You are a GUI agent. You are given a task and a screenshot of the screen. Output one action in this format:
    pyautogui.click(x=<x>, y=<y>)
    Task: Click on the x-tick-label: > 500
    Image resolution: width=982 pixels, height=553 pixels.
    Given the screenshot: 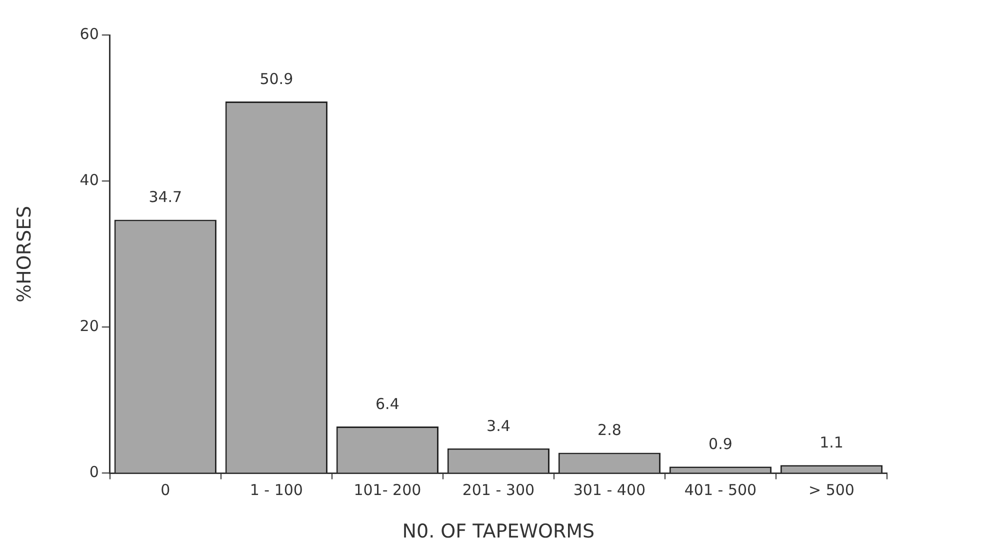 What is the action you would take?
    pyautogui.click(x=831, y=490)
    